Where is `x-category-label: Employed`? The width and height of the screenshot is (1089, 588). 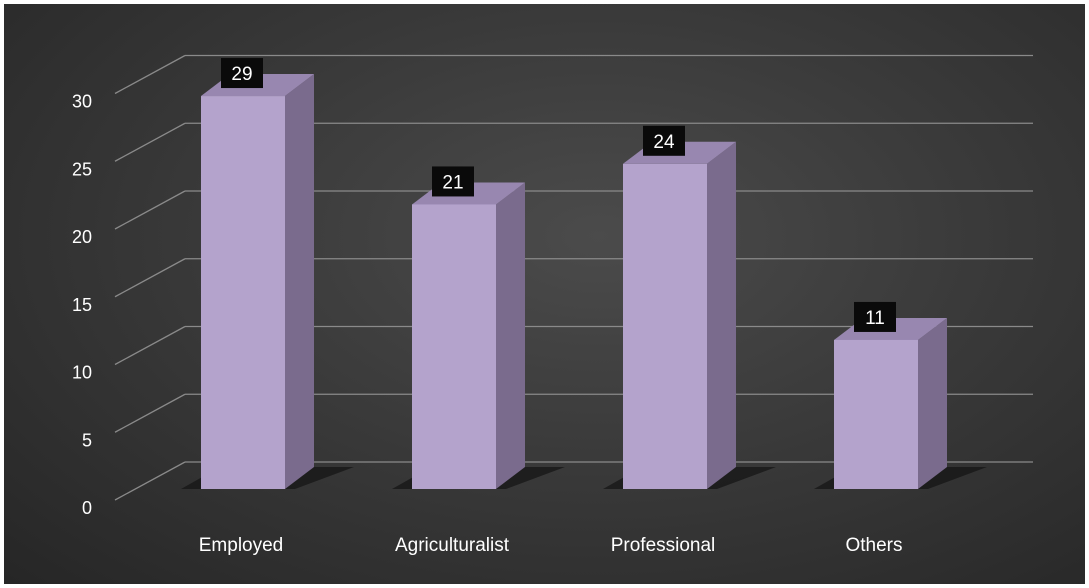 x-category-label: Employed is located at coordinates (241, 545).